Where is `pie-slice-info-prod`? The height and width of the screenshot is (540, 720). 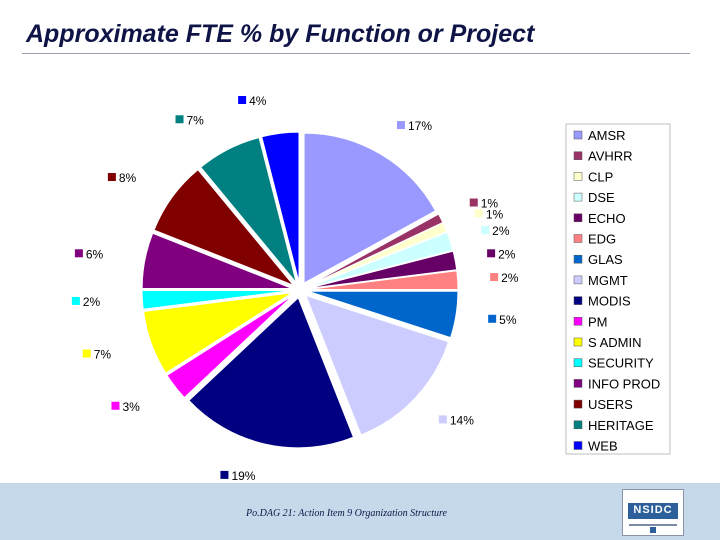 pie-slice-info-prod is located at coordinates (217, 261).